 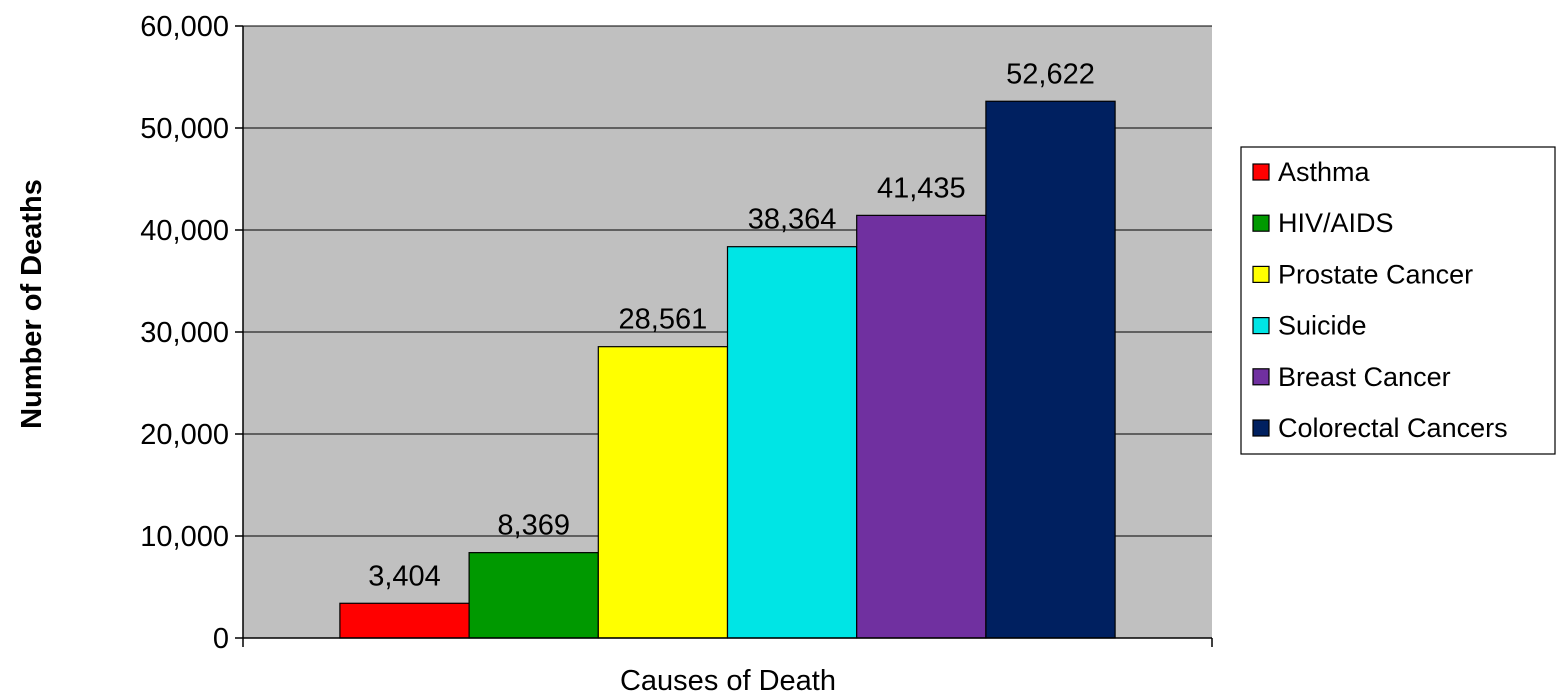 What do you see at coordinates (728, 681) in the screenshot?
I see `x-axis-title: Causes of Death` at bounding box center [728, 681].